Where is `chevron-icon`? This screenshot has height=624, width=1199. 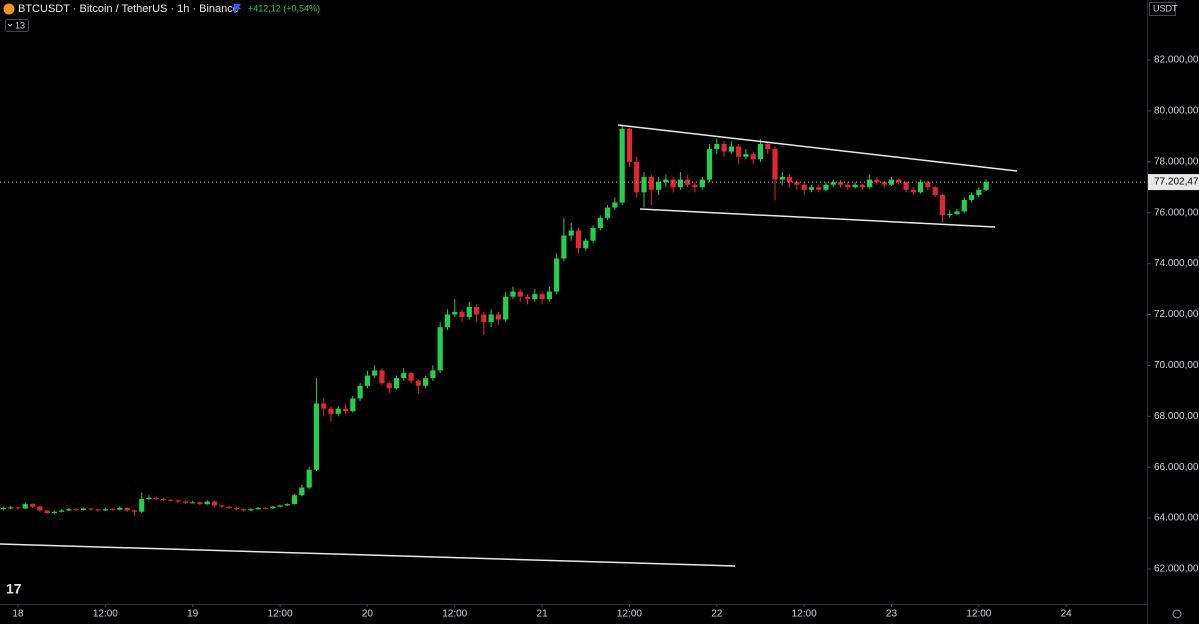 chevron-icon is located at coordinates (10, 25).